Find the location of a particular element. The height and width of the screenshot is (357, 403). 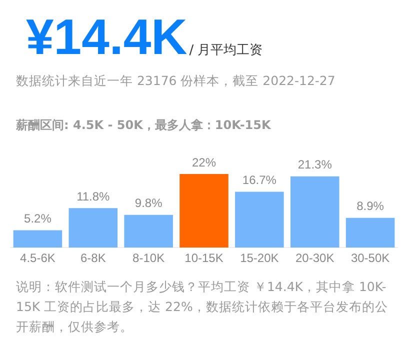

text: 数据统计来自近一年 23176 份样本，截至 2022-12-27 is located at coordinates (176, 81).